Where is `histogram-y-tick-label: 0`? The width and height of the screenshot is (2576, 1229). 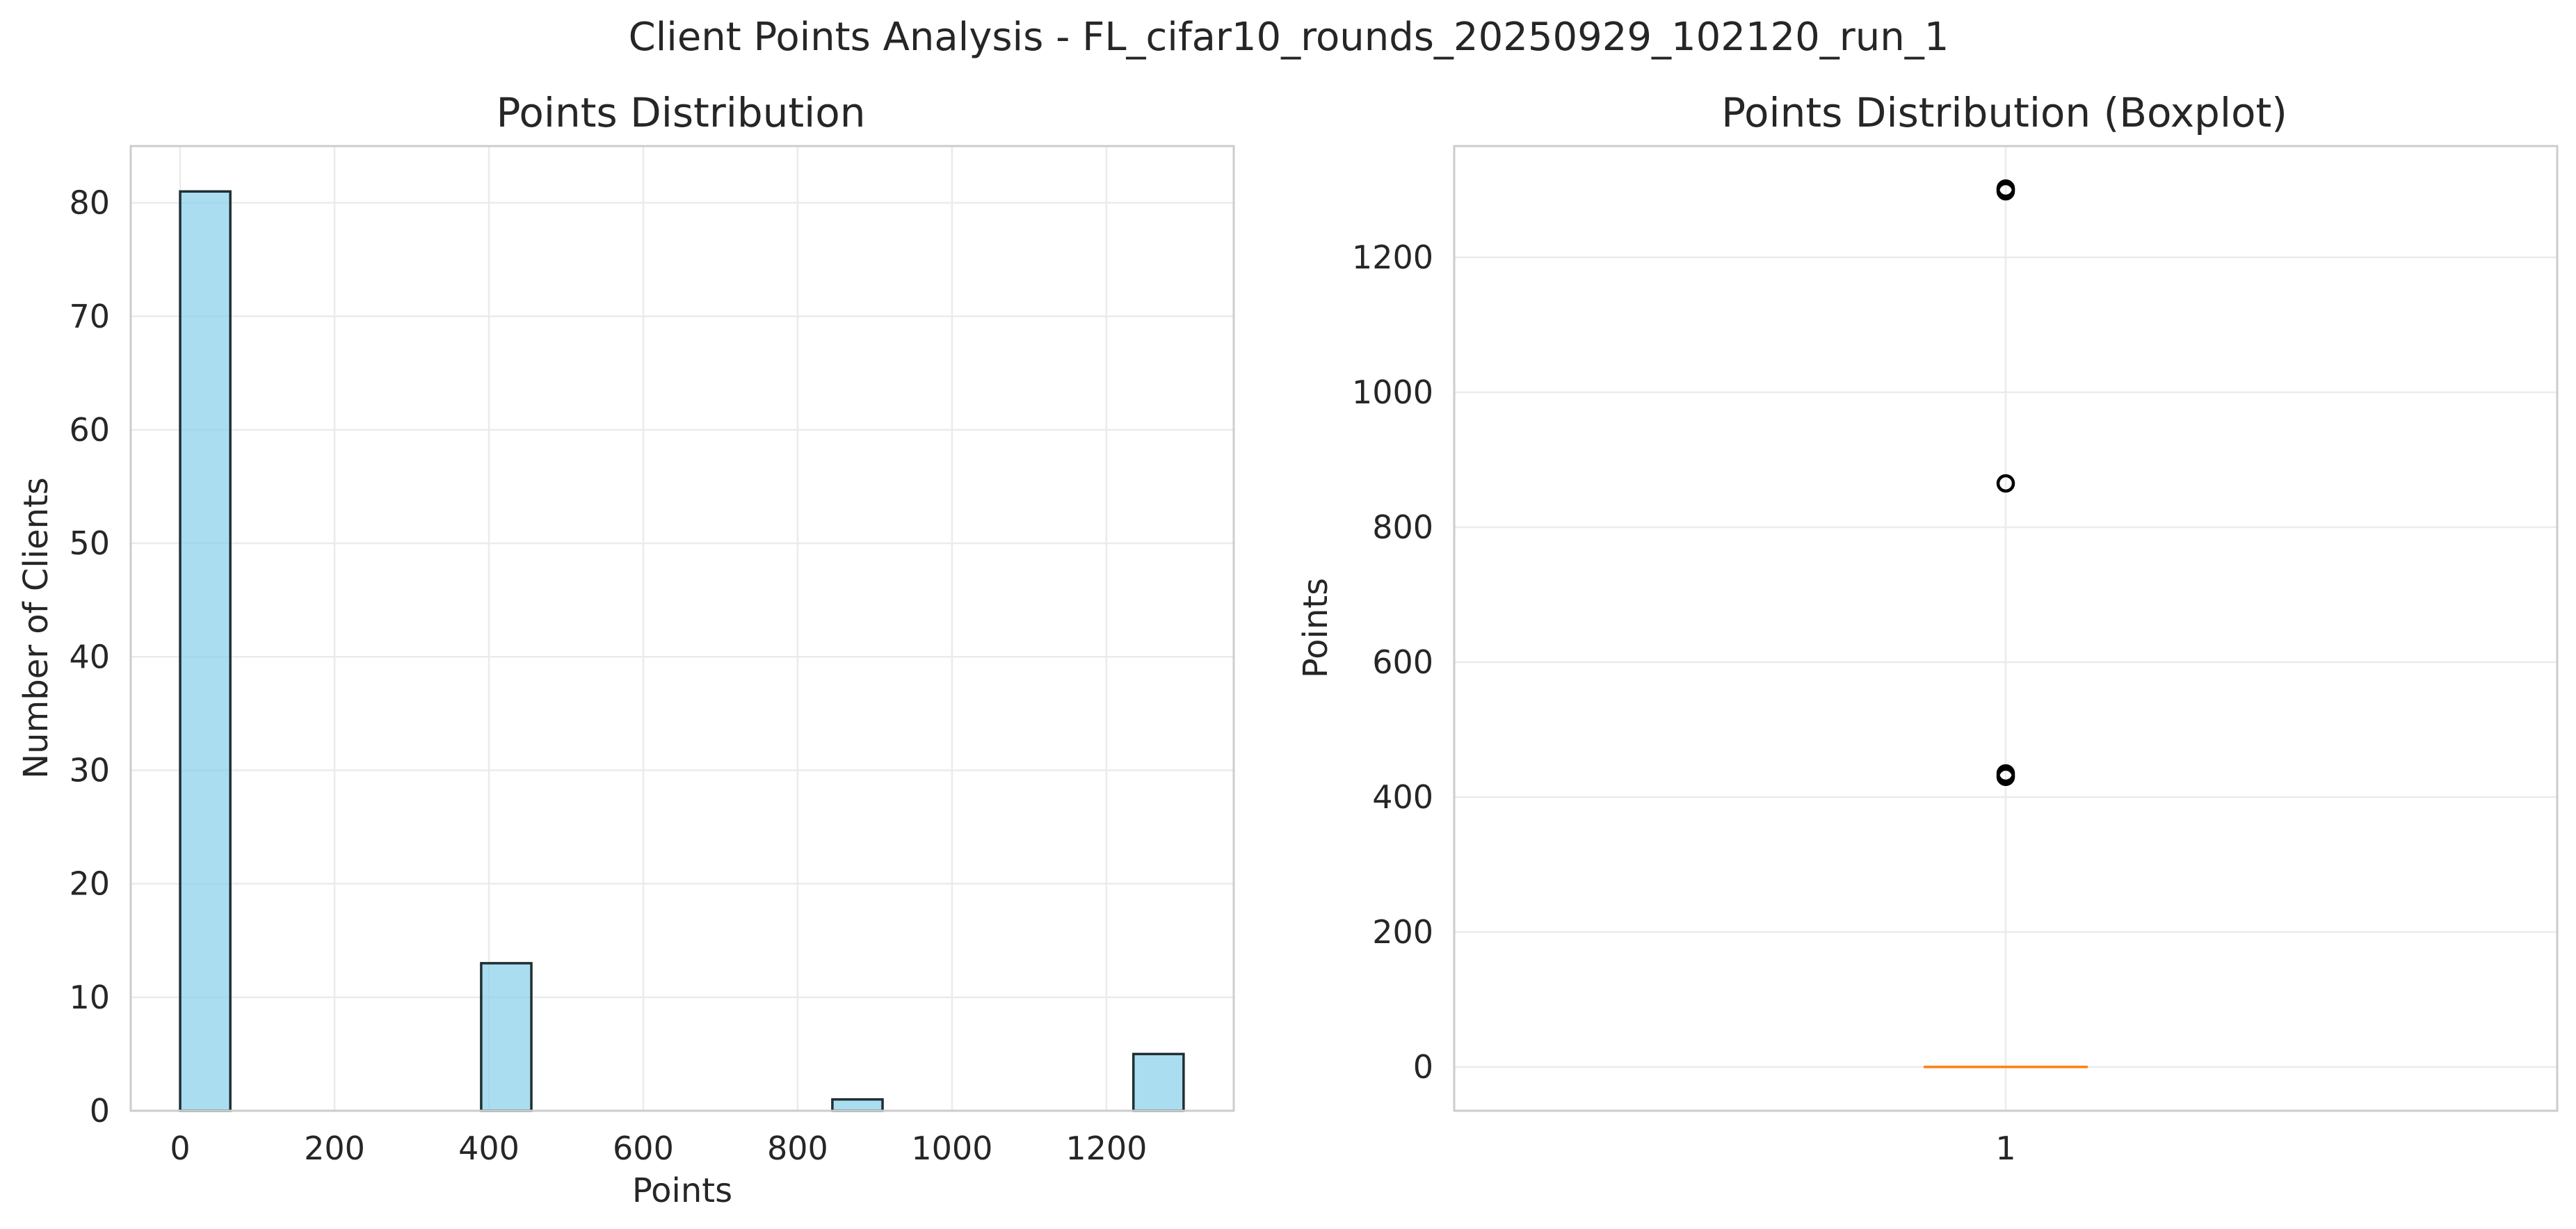
histogram-y-tick-label: 0 is located at coordinates (100, 1111).